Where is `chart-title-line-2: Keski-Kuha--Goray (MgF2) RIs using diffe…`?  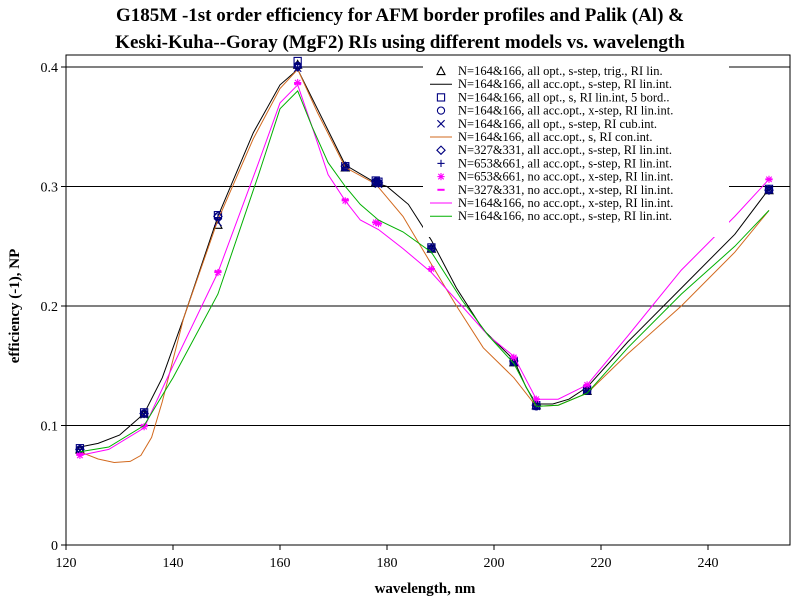
chart-title-line-2: Keski-Kuha--Goray (MgF2) RIs using diffe… is located at coordinates (400, 42).